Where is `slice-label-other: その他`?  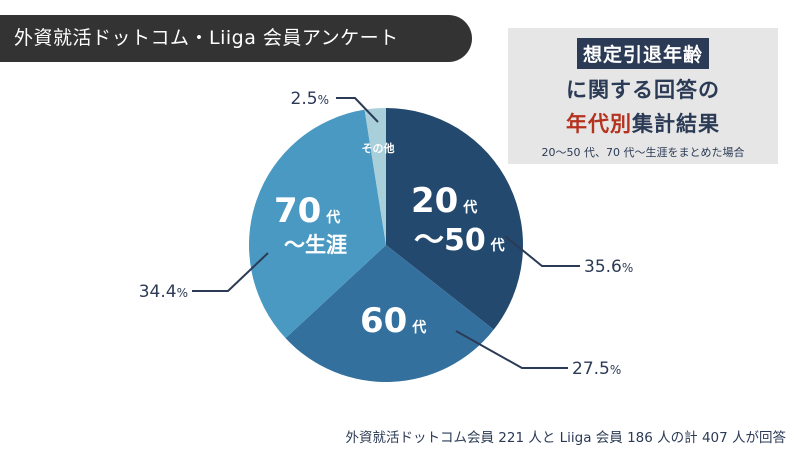
slice-label-other: その他 is located at coordinates (378, 148).